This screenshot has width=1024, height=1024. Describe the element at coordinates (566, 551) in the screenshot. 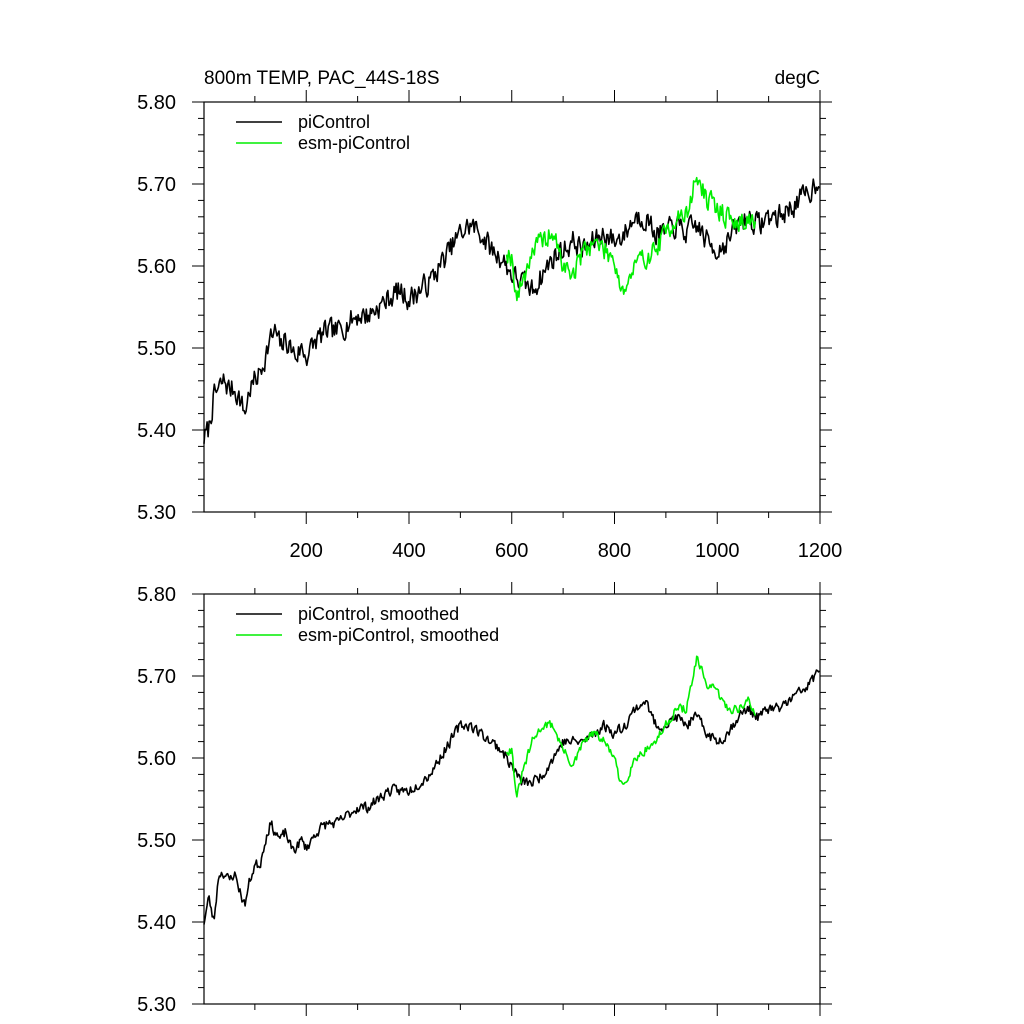

I see `top-panel-x-labels: 200 400 600 800 1000 1200` at that location.